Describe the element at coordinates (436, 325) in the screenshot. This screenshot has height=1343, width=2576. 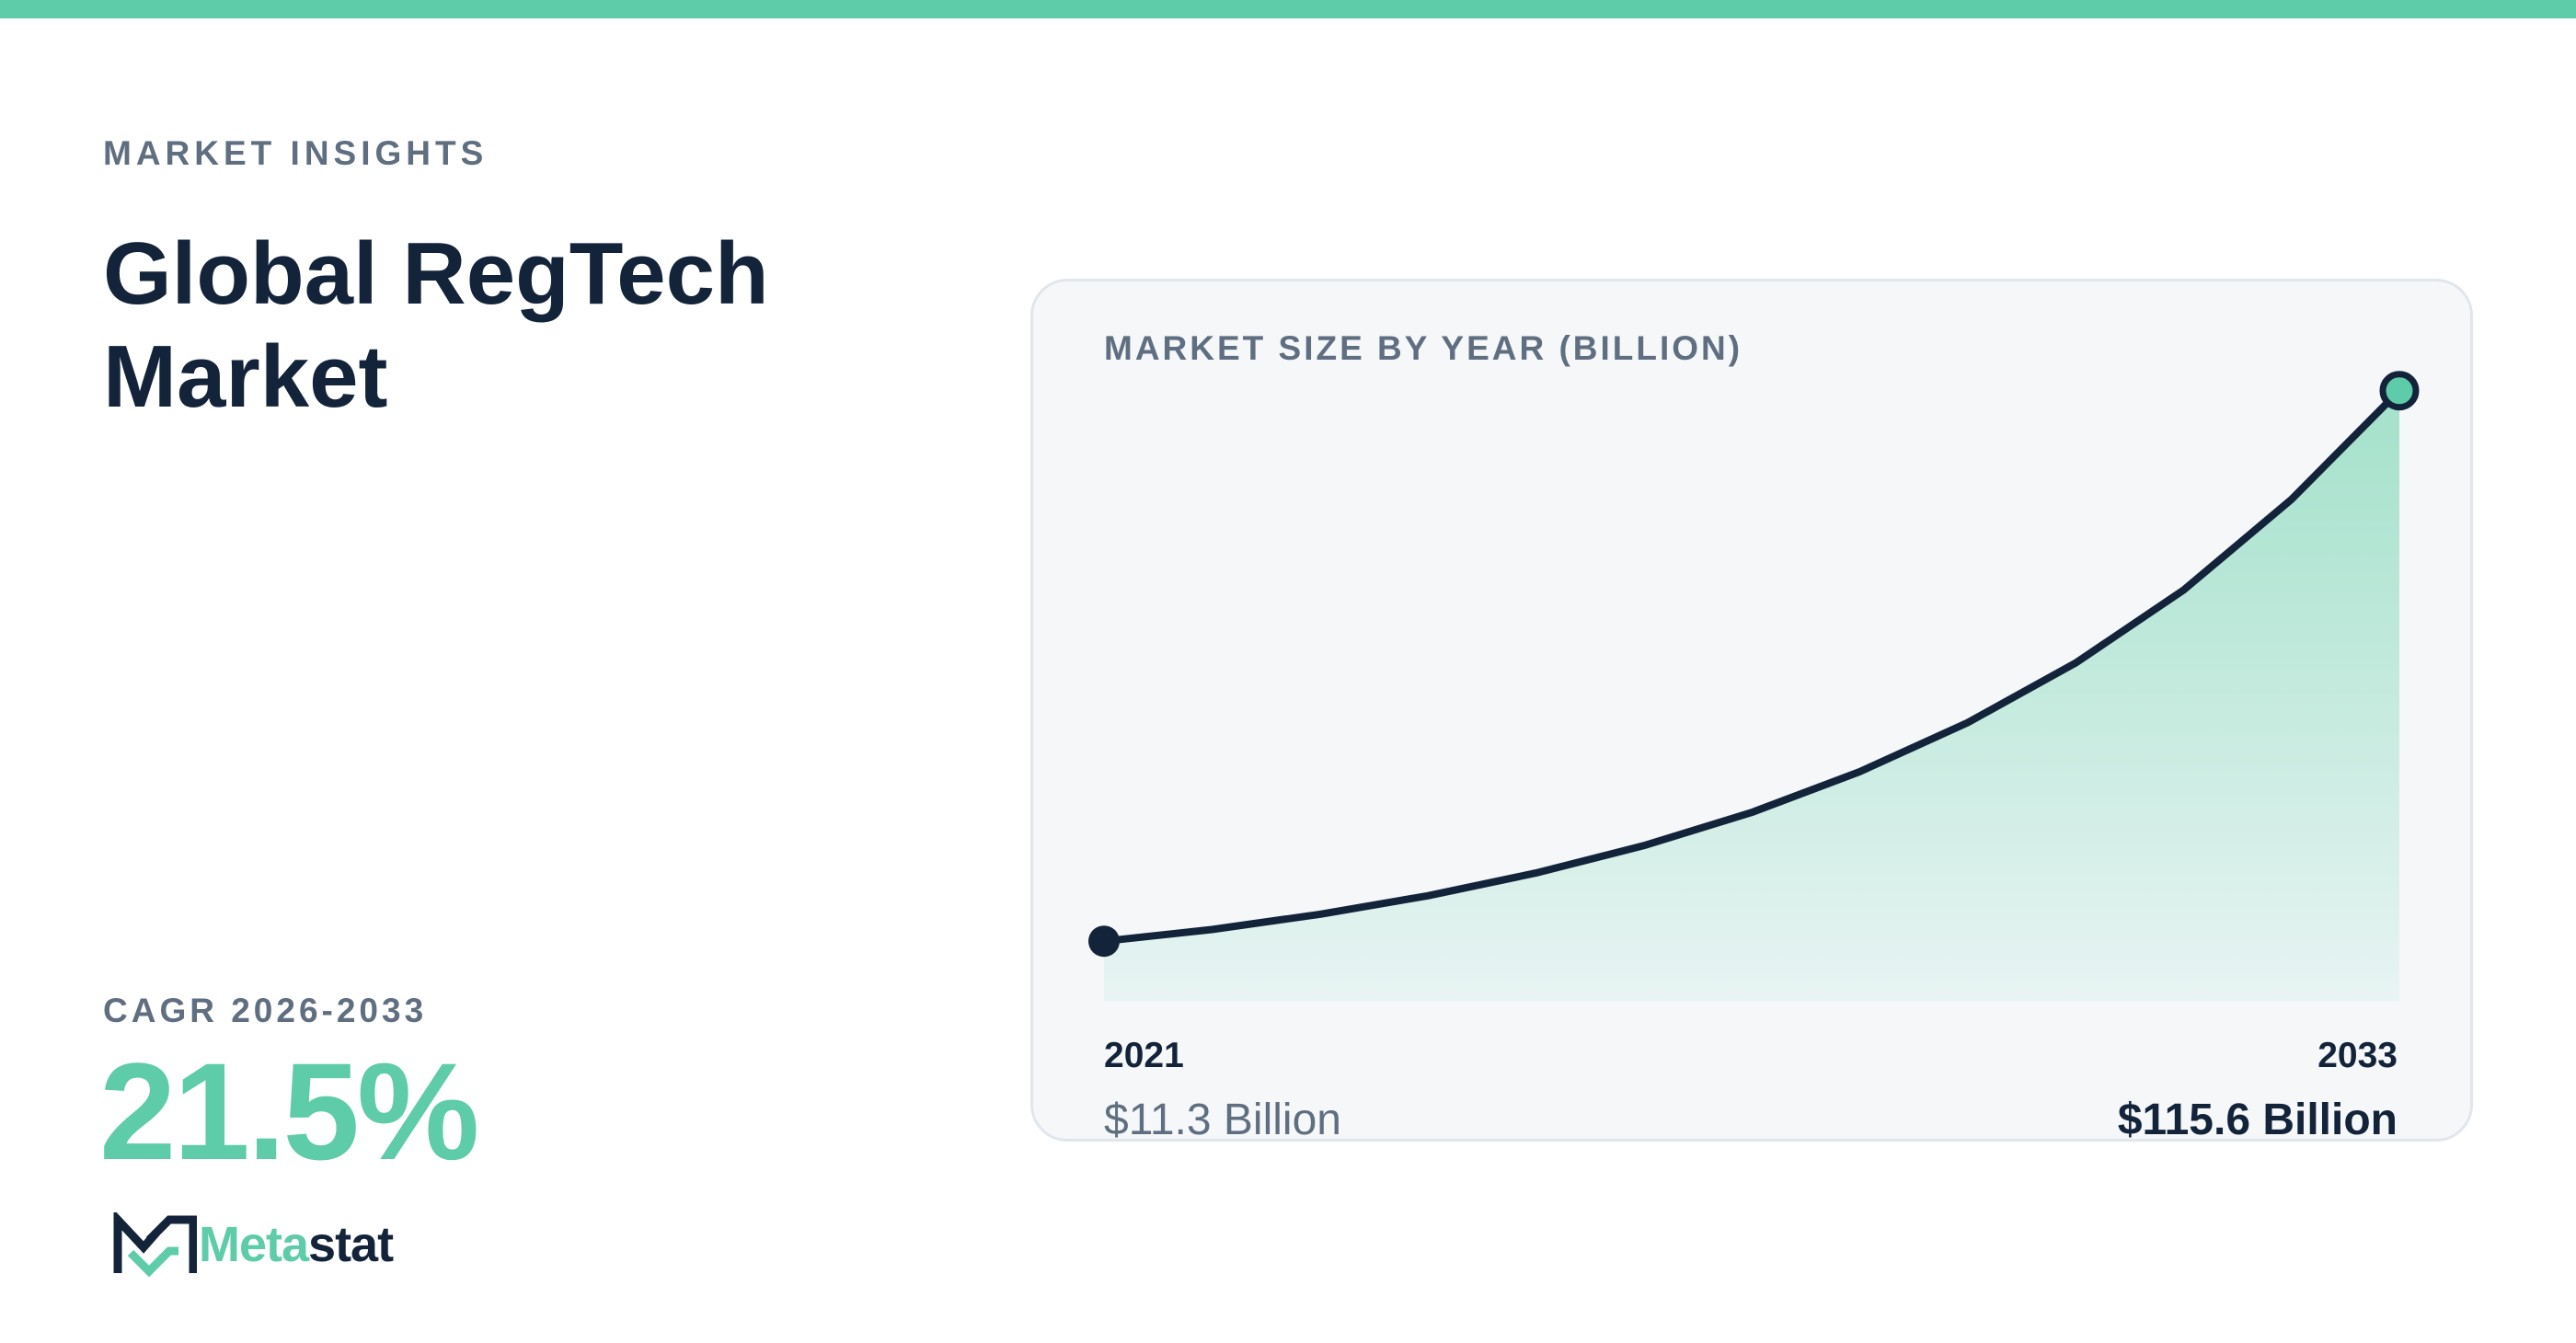
I see `page-title: Global RegTech Market` at that location.